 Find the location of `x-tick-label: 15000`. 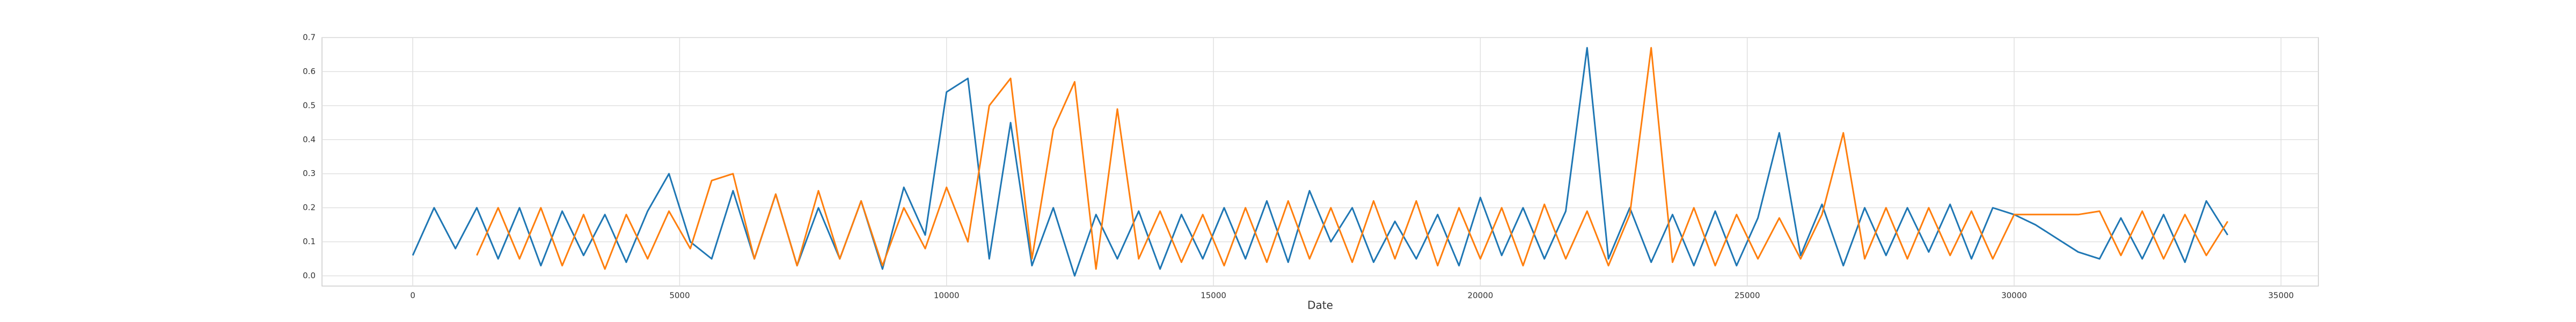

x-tick-label: 15000 is located at coordinates (1213, 296).